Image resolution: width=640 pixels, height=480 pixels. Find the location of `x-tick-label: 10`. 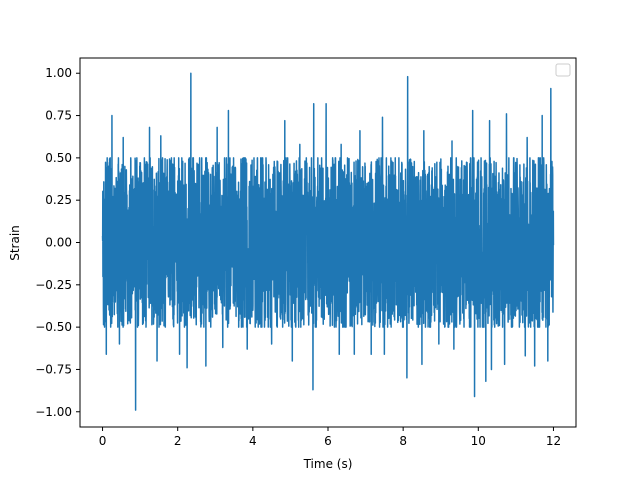

x-tick-label: 10 is located at coordinates (478, 441).